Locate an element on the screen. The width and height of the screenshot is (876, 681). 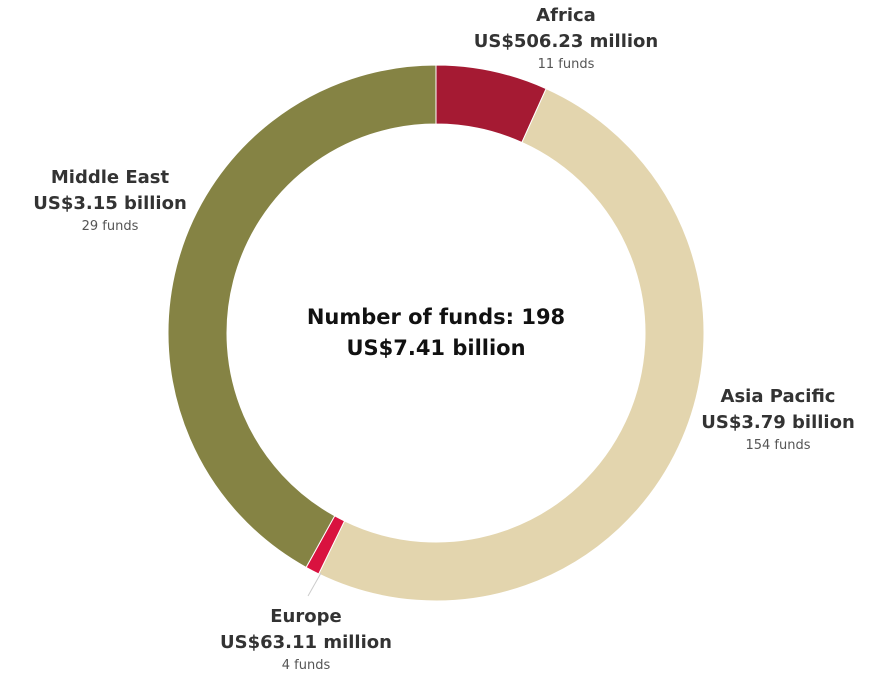
slice-funds: 29 funds is located at coordinates (110, 226).